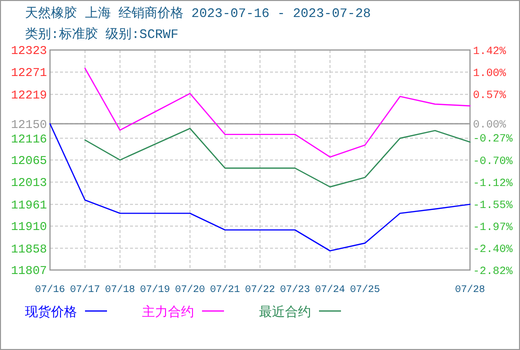  What do you see at coordinates (85, 290) in the screenshot?
I see `x-tick-label: 07/17` at bounding box center [85, 290].